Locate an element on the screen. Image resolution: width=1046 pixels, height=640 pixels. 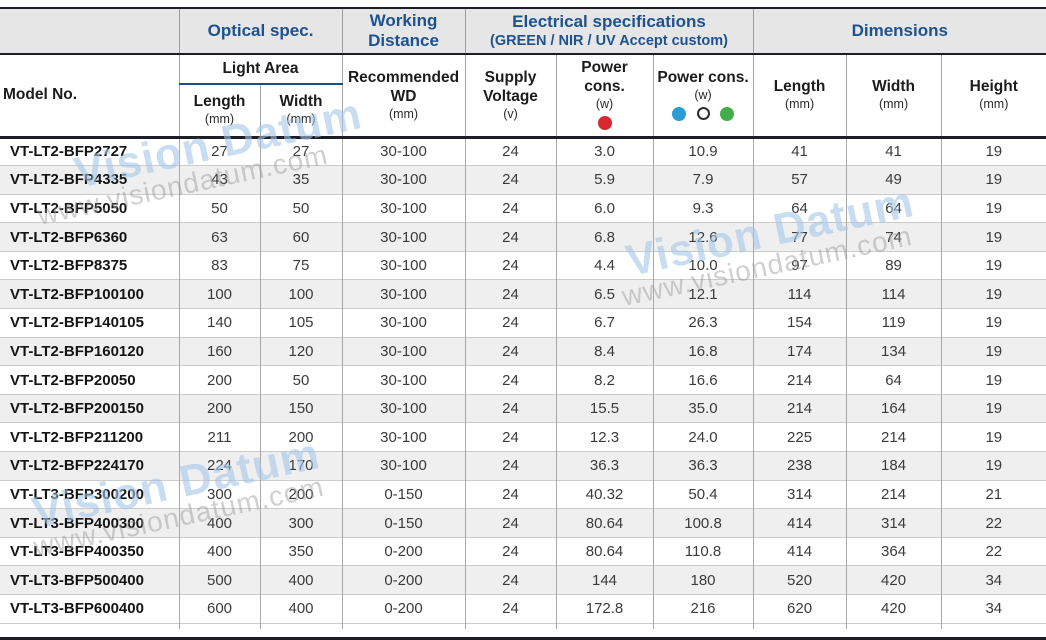
value-cell: 4.4 is located at coordinates (604, 265).